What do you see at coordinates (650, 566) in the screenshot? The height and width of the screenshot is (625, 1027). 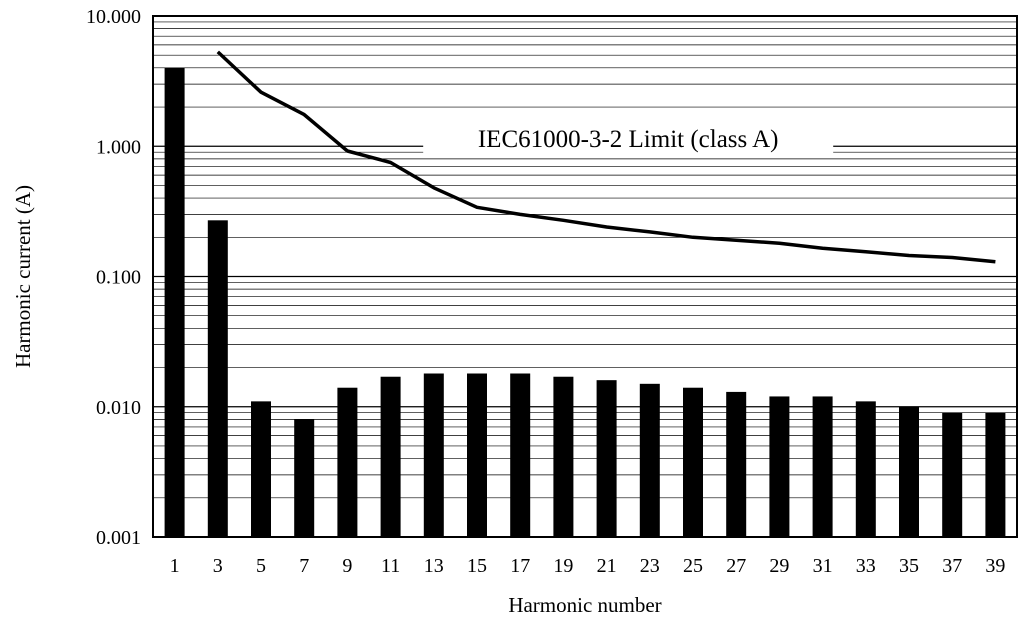 I see `x-tick-label: 23` at bounding box center [650, 566].